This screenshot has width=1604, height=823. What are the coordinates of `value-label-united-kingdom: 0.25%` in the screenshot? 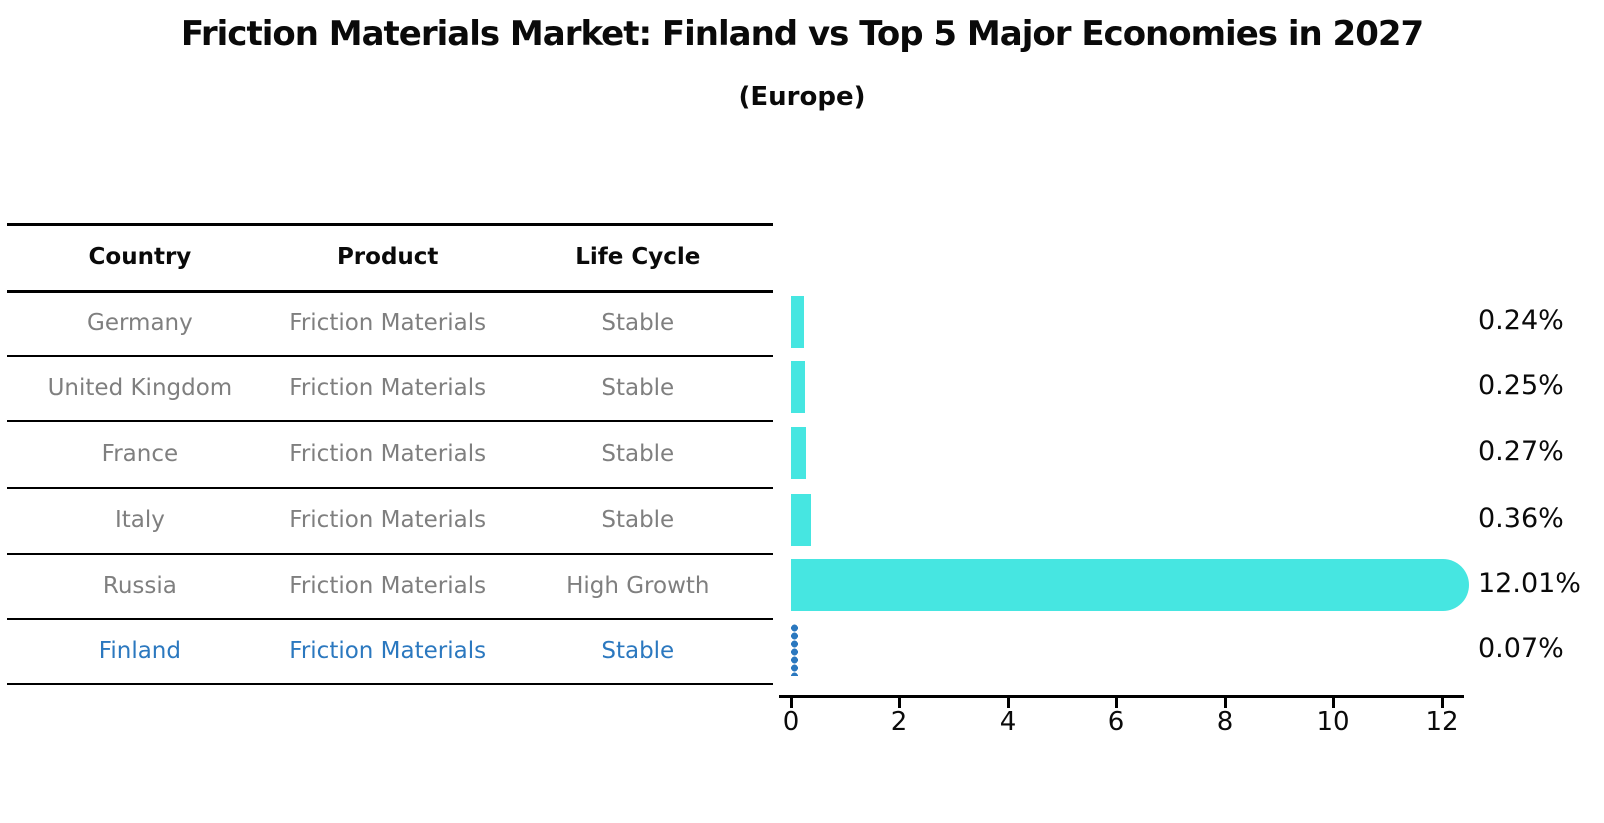 It's located at (1521, 385).